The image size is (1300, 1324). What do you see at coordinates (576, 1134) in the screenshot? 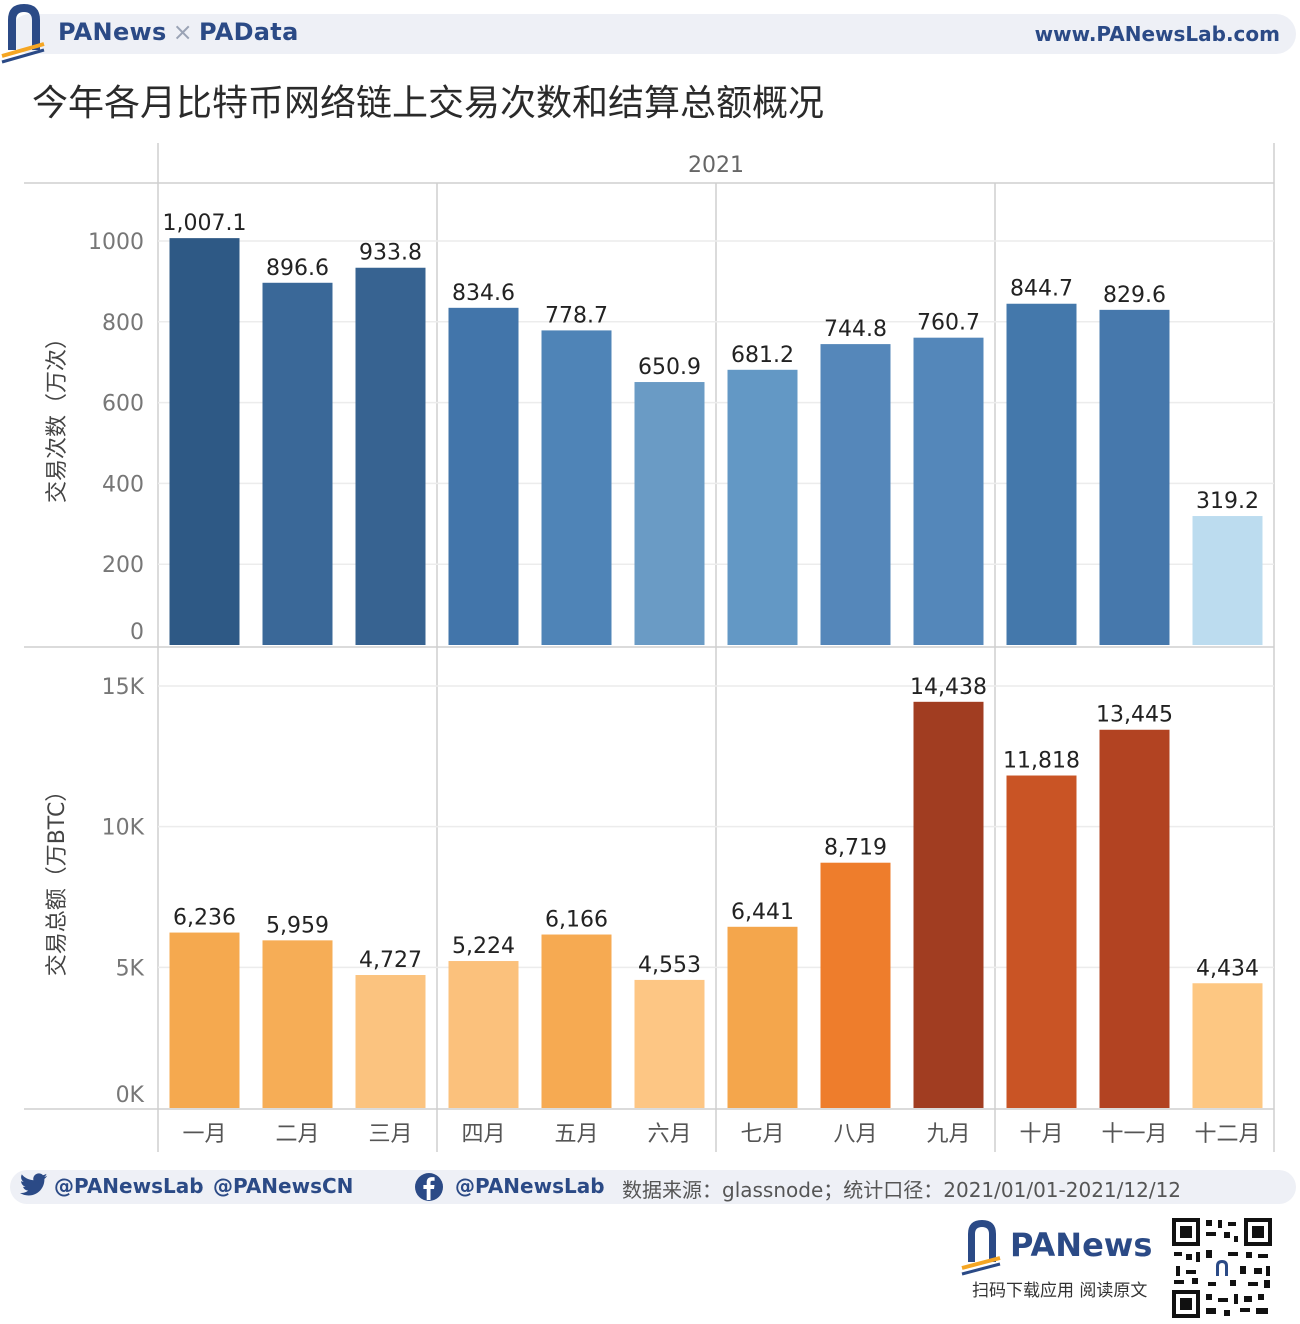
I see `x-category-label: 五月` at bounding box center [576, 1134].